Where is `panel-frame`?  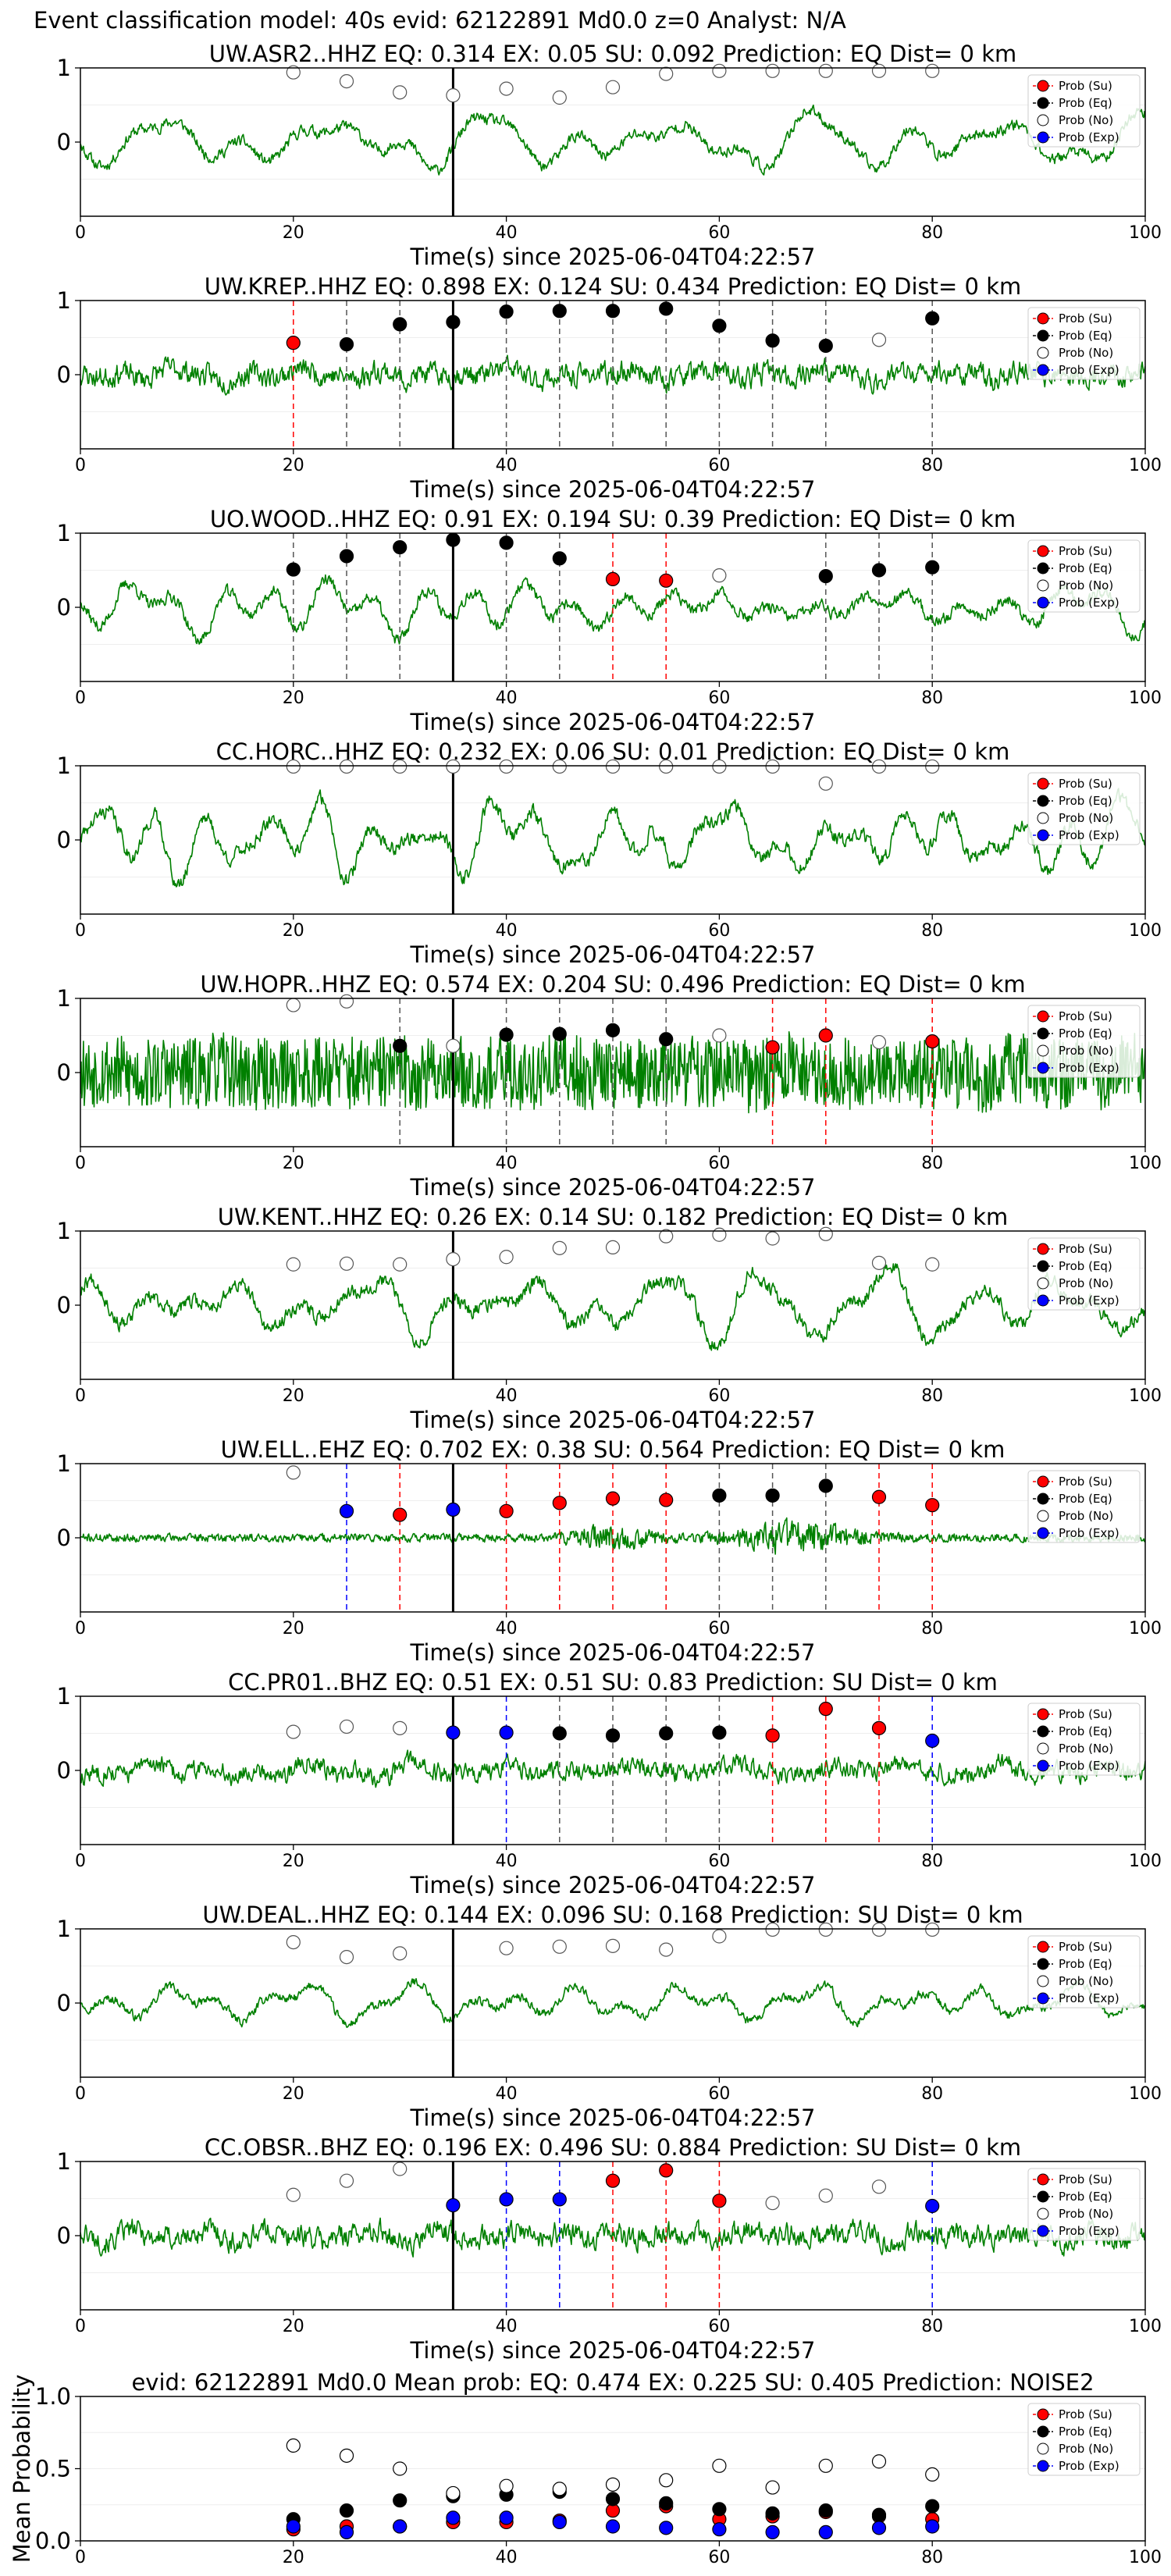
panel-frame is located at coordinates (613, 840).